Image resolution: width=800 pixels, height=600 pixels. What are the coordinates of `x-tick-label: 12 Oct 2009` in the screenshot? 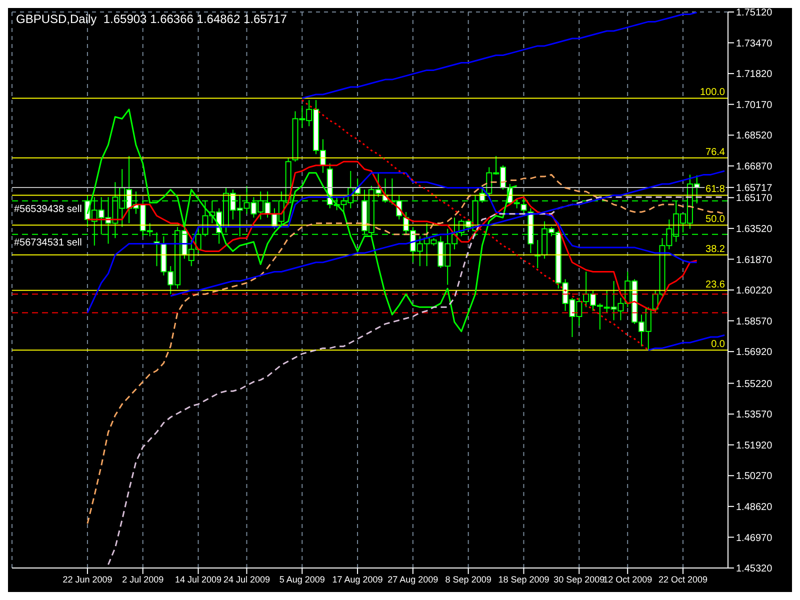 It's located at (627, 579).